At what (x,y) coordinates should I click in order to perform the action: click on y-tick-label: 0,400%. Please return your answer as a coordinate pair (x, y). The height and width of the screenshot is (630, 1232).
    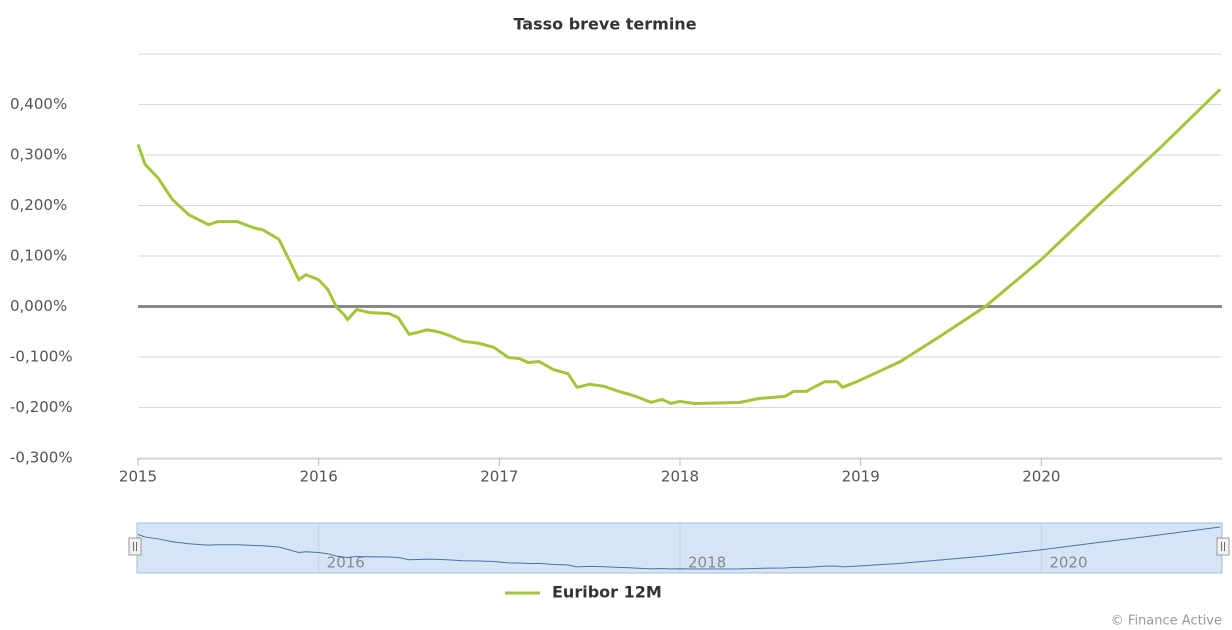
    Looking at the image, I should click on (38, 104).